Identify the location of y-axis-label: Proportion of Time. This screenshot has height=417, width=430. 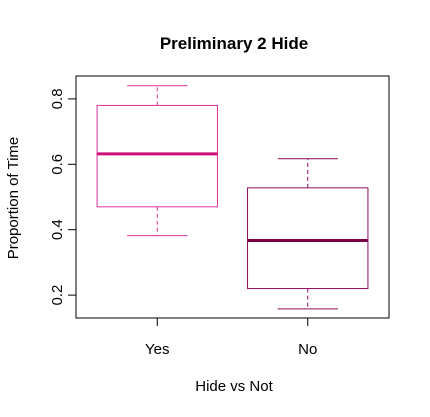
(13, 198).